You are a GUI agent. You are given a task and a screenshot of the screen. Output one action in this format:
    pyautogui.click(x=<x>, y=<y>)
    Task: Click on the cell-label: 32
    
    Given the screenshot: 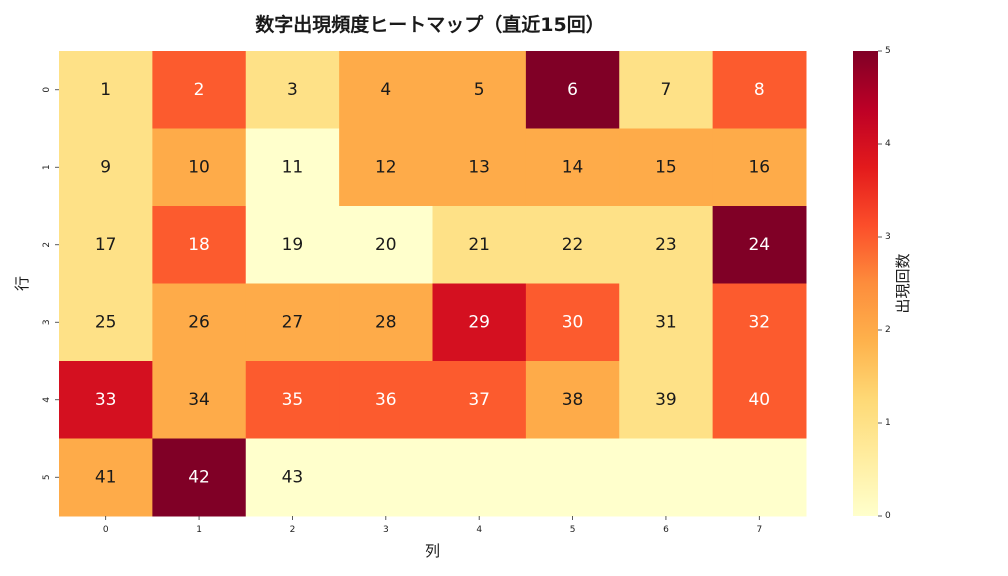 What is the action you would take?
    pyautogui.click(x=759, y=322)
    